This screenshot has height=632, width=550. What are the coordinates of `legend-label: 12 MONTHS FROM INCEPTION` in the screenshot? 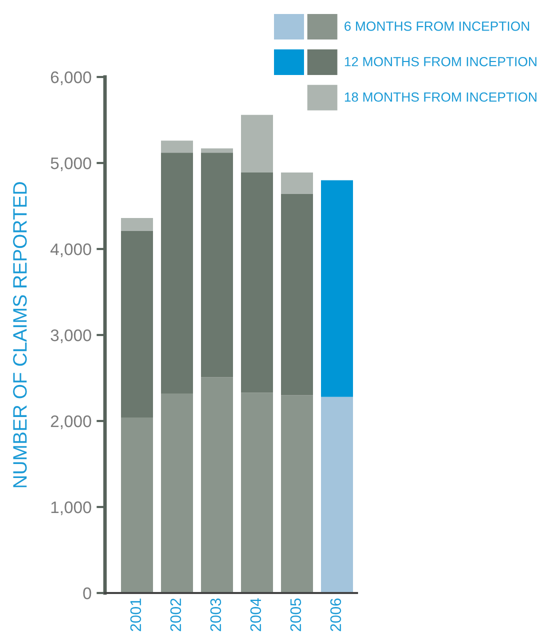 It's located at (440, 61).